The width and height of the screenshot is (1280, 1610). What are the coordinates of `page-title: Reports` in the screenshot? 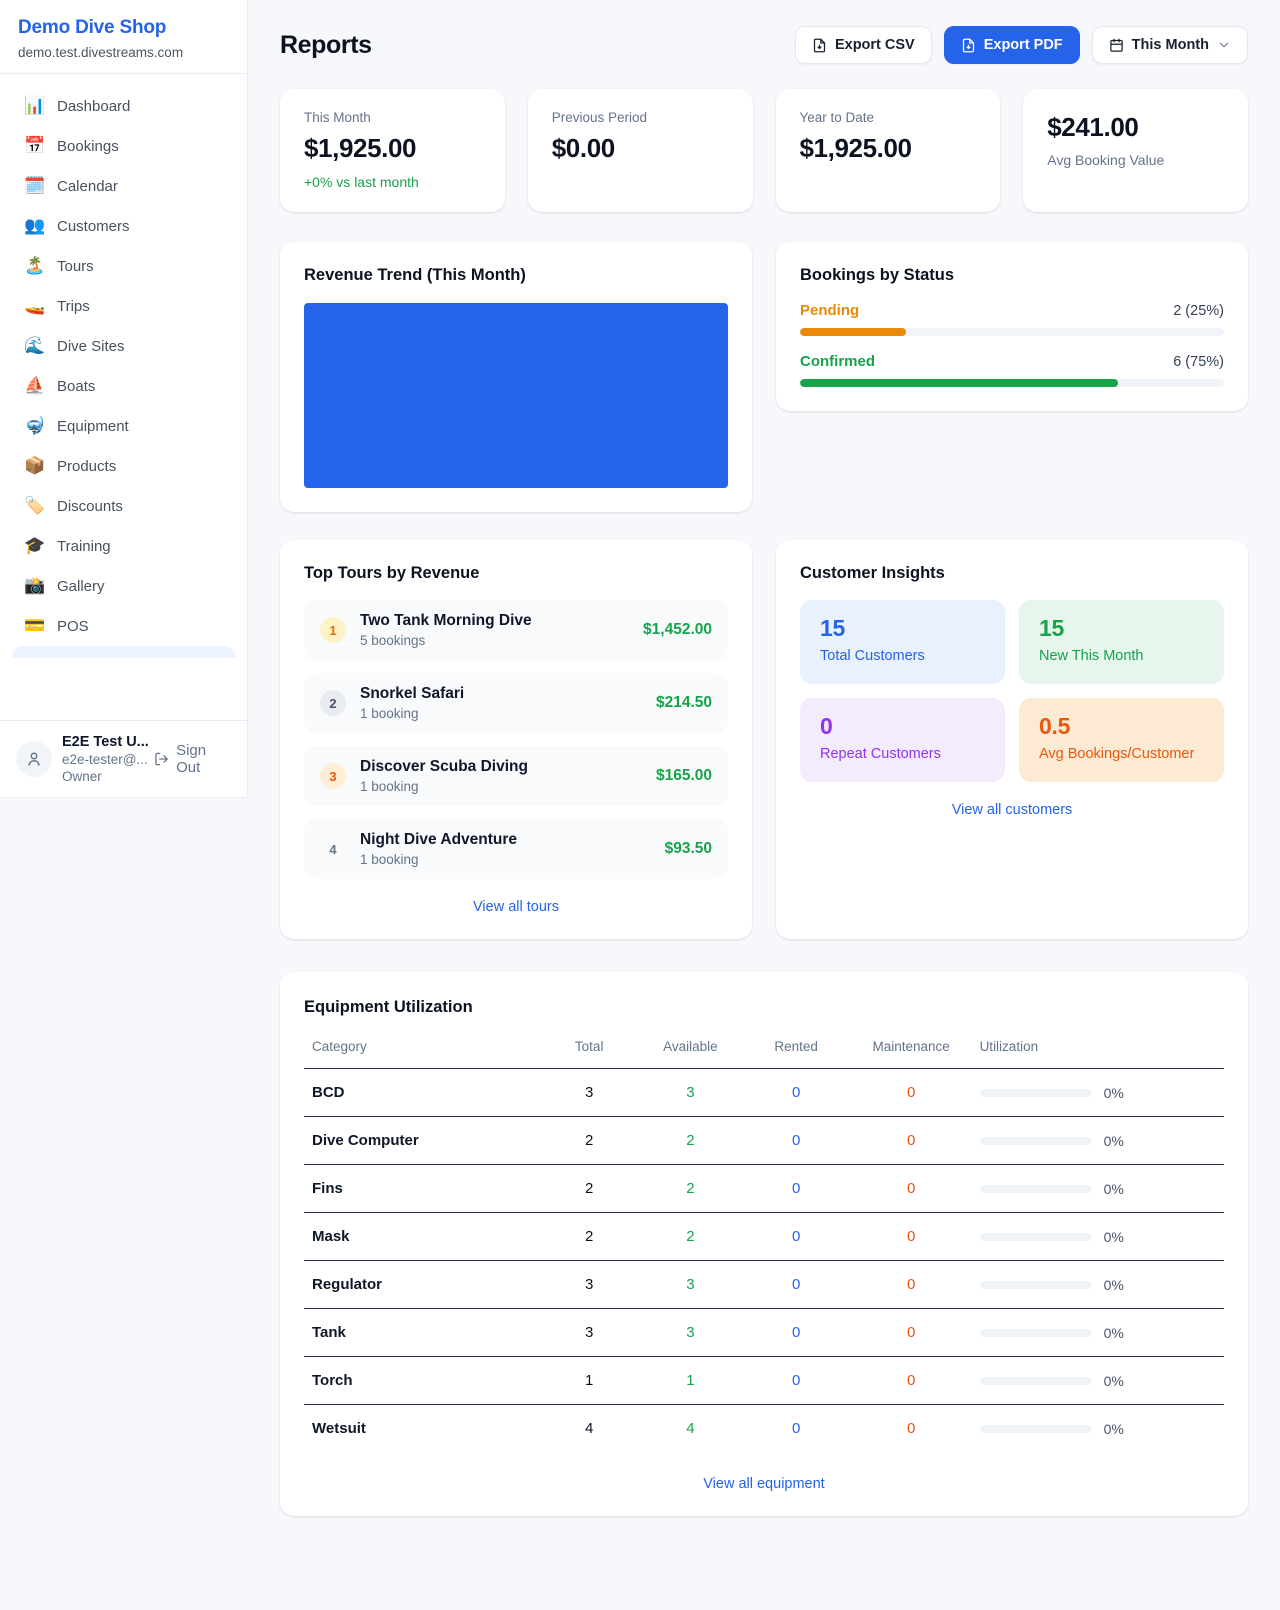 It's located at (326, 44).